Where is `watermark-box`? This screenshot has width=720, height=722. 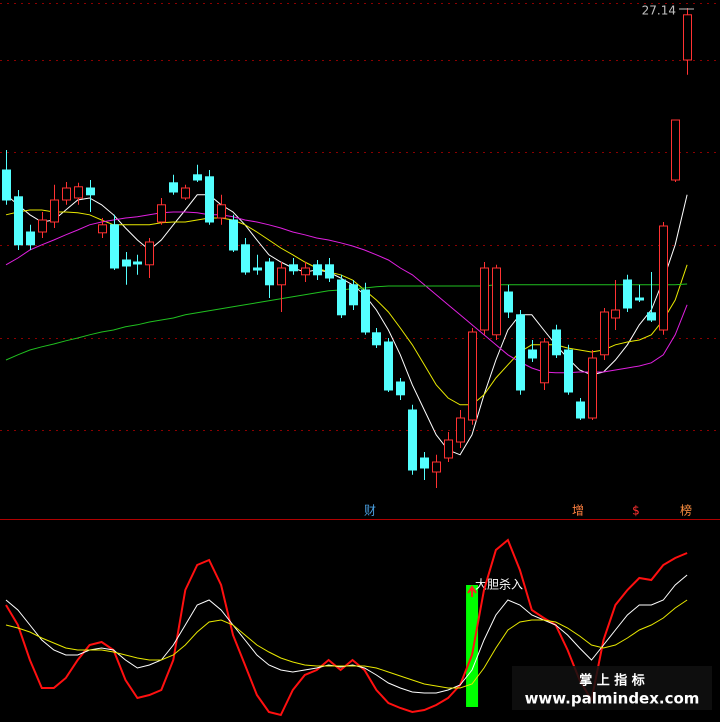 watermark-box is located at coordinates (612, 688).